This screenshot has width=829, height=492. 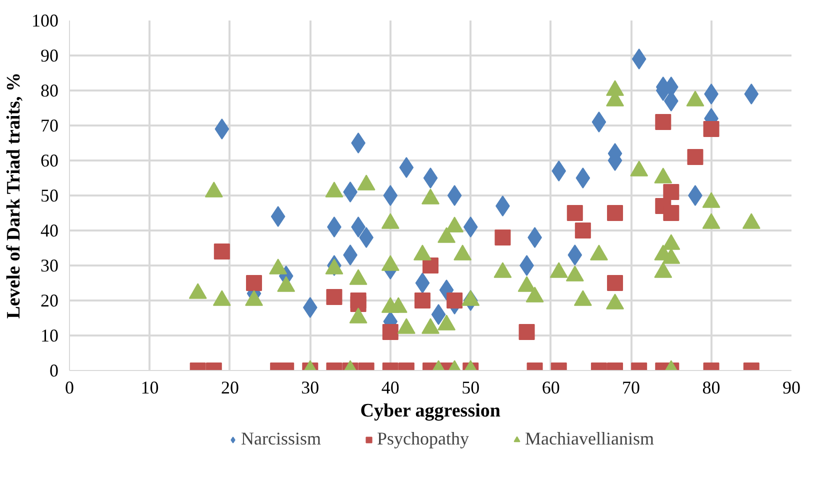 I want to click on y-tick-label: 40, so click(x=49, y=230).